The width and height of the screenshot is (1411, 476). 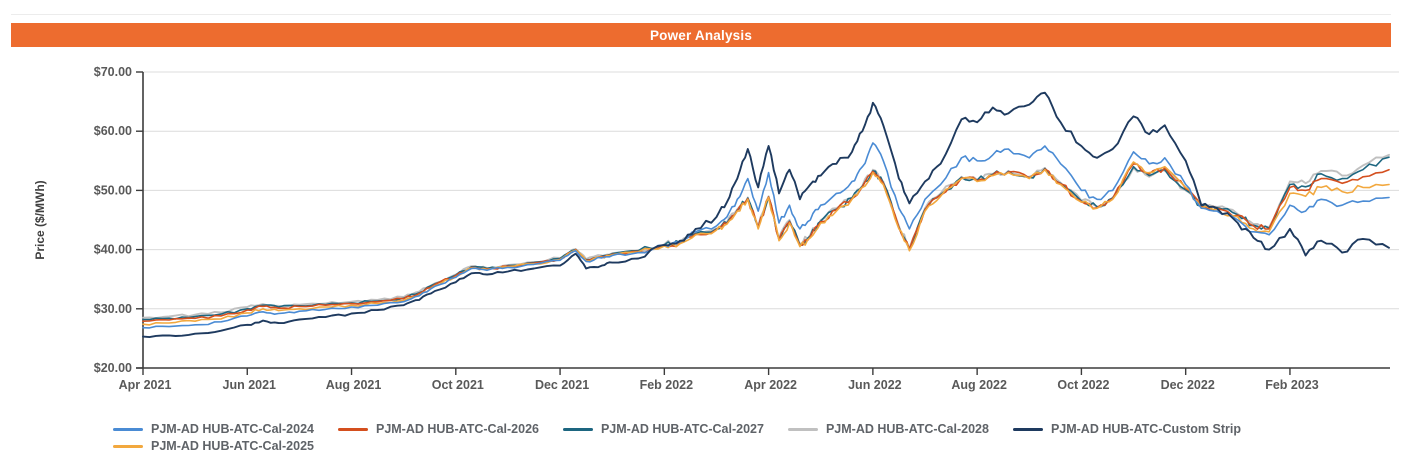 What do you see at coordinates (113, 190) in the screenshot?
I see `y-tick-label: $50.00` at bounding box center [113, 190].